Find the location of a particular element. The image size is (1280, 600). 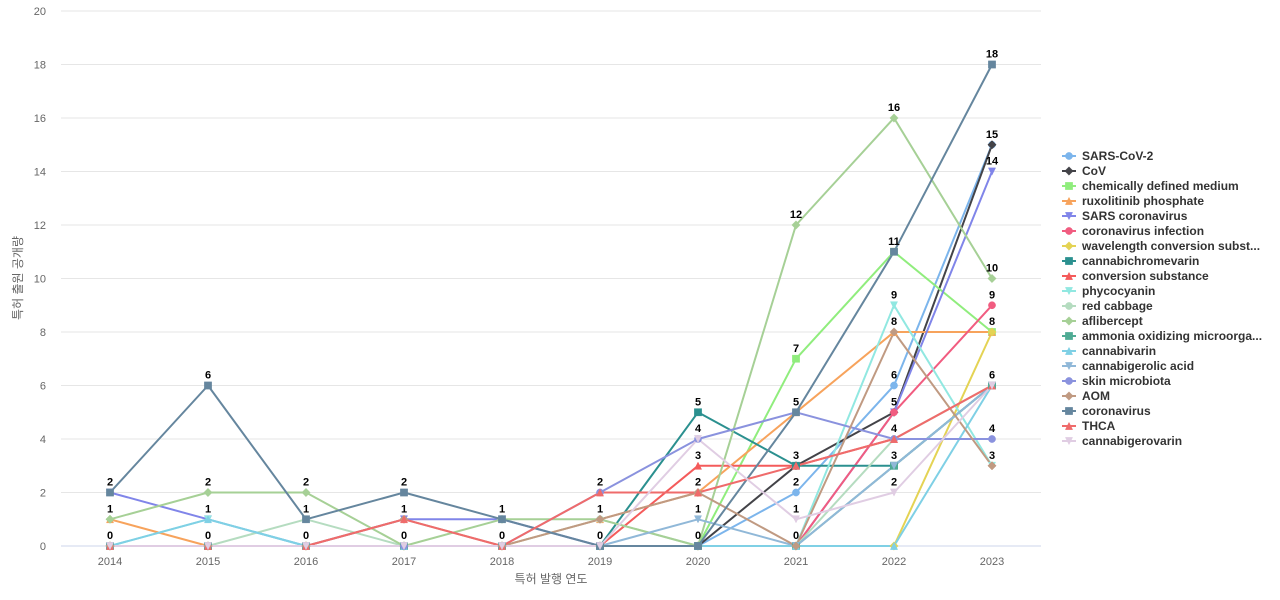

legend-item: SARS coronavirus is located at coordinates (1125, 216).